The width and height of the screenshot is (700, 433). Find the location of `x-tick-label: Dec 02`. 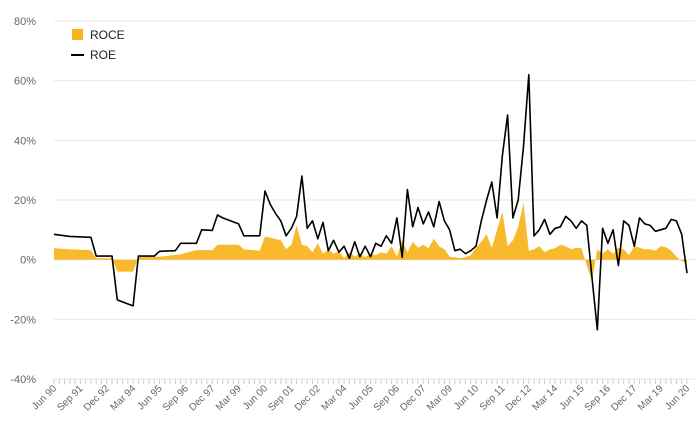

x-tick-label: Dec 02 is located at coordinates (308, 398).